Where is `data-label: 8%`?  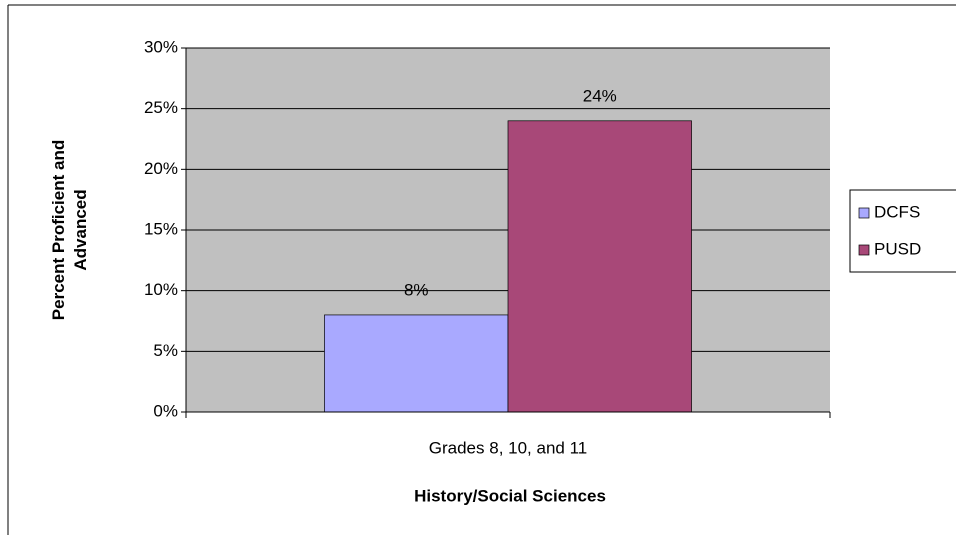
data-label: 8% is located at coordinates (416, 289).